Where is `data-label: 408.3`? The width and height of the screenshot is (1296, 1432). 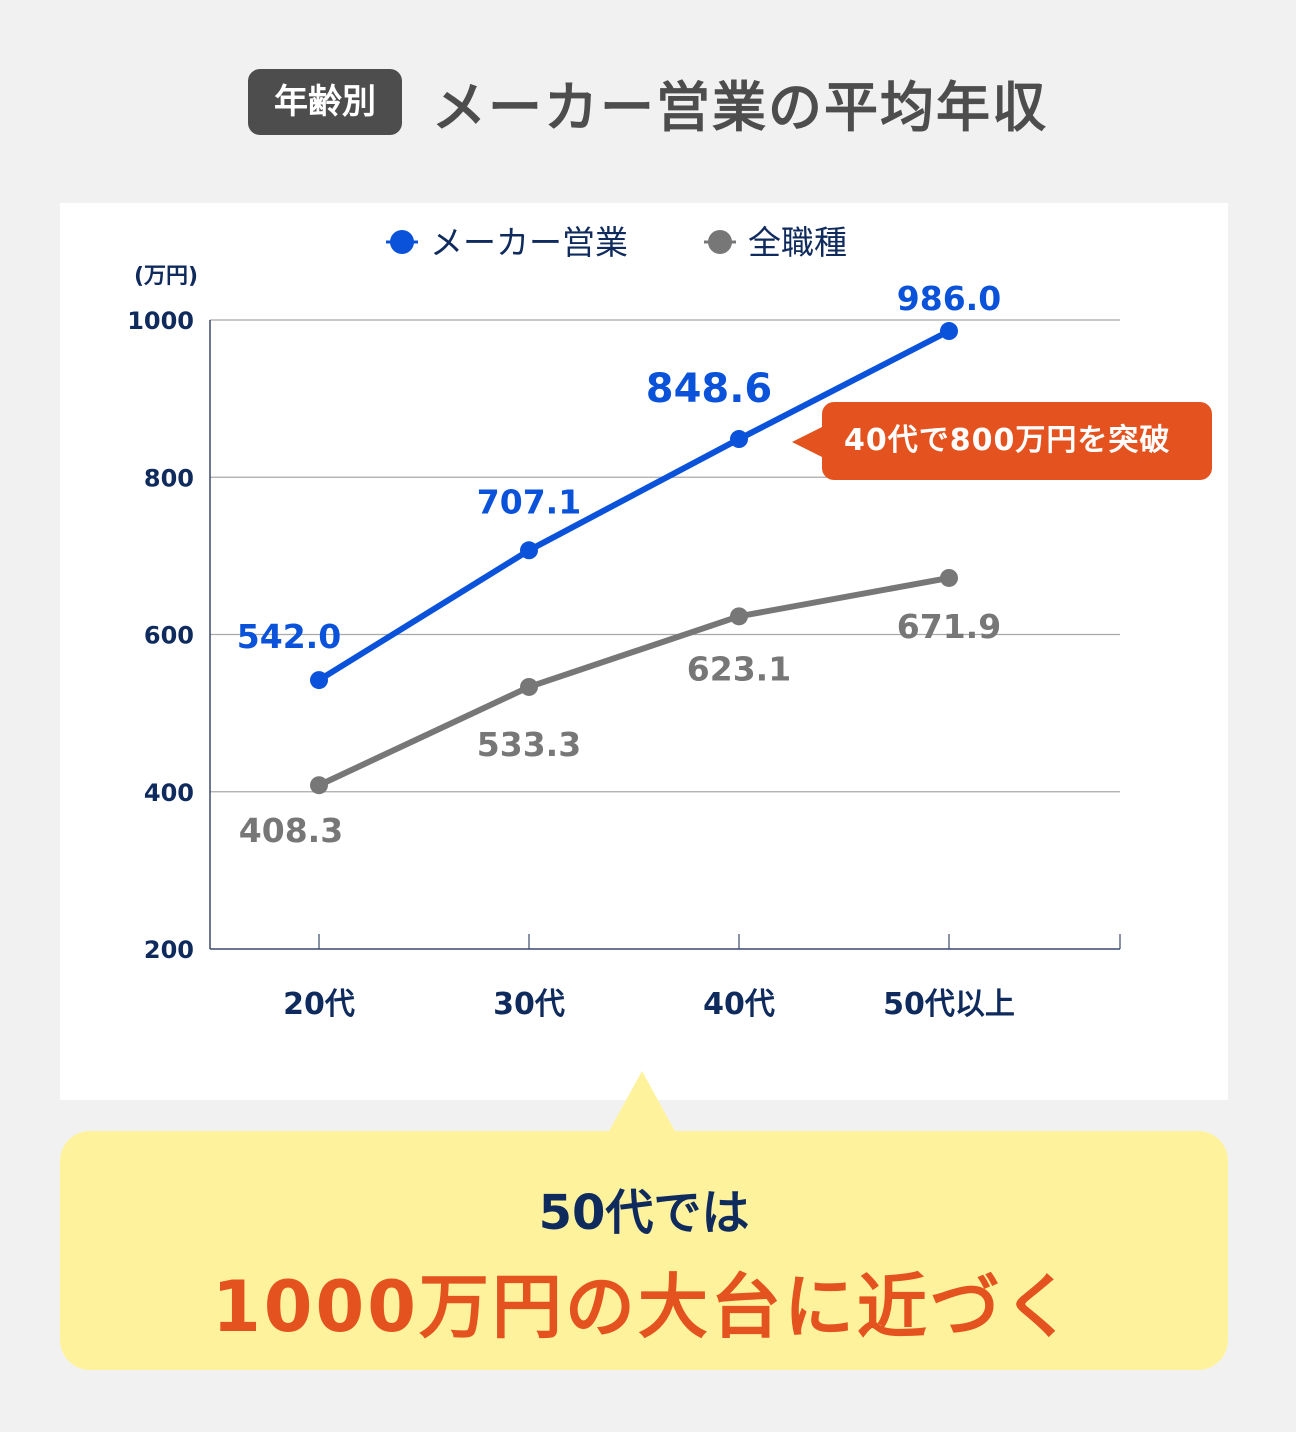
data-label: 408.3 is located at coordinates (291, 830).